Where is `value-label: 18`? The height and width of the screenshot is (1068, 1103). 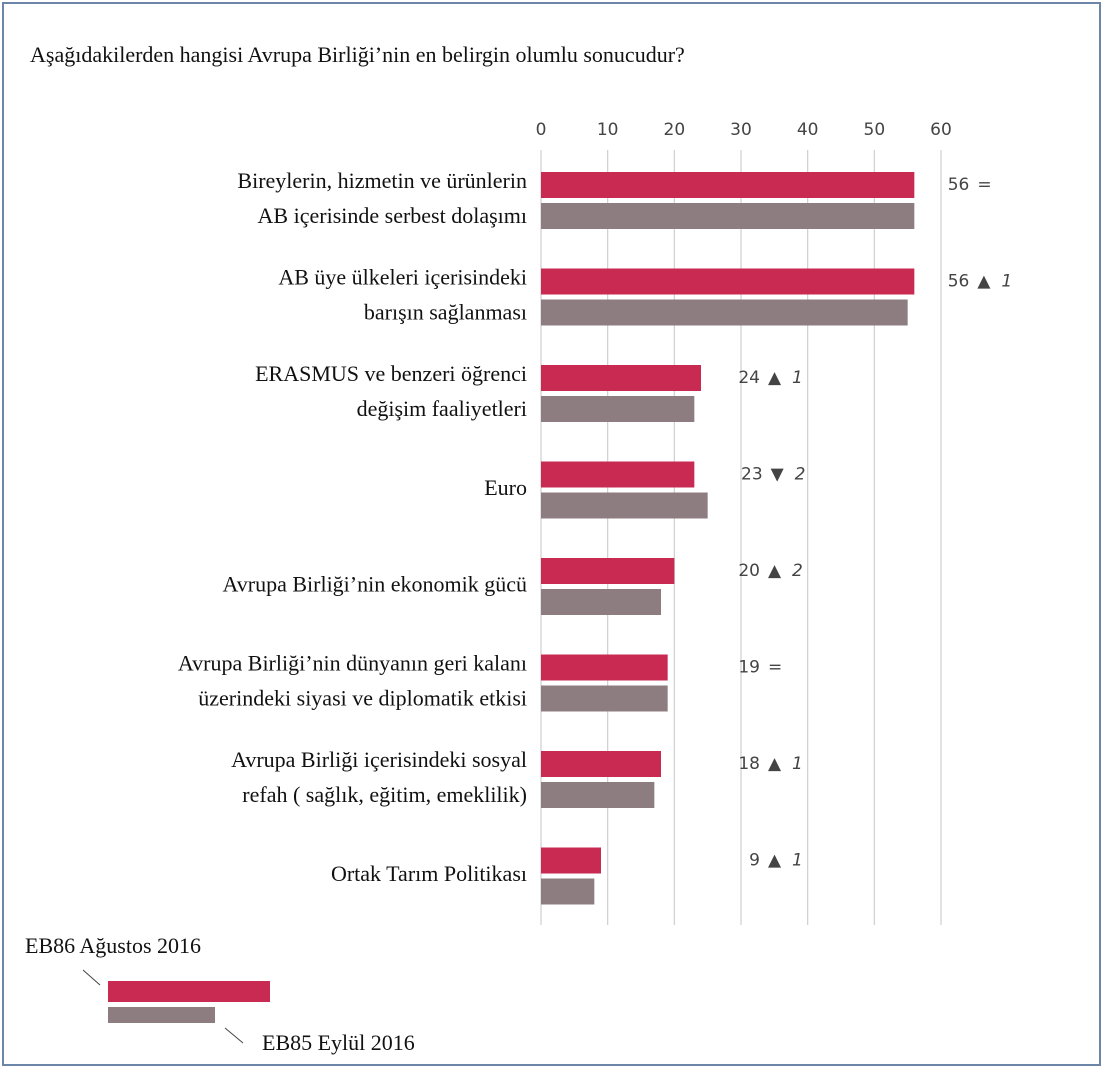 value-label: 18 is located at coordinates (749, 764).